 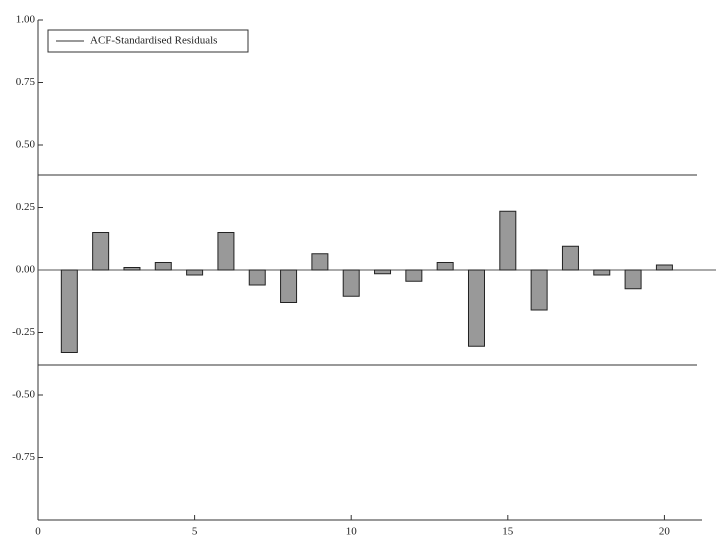 What do you see at coordinates (26, 270) in the screenshot?
I see `y-tick-label: 0.00` at bounding box center [26, 270].